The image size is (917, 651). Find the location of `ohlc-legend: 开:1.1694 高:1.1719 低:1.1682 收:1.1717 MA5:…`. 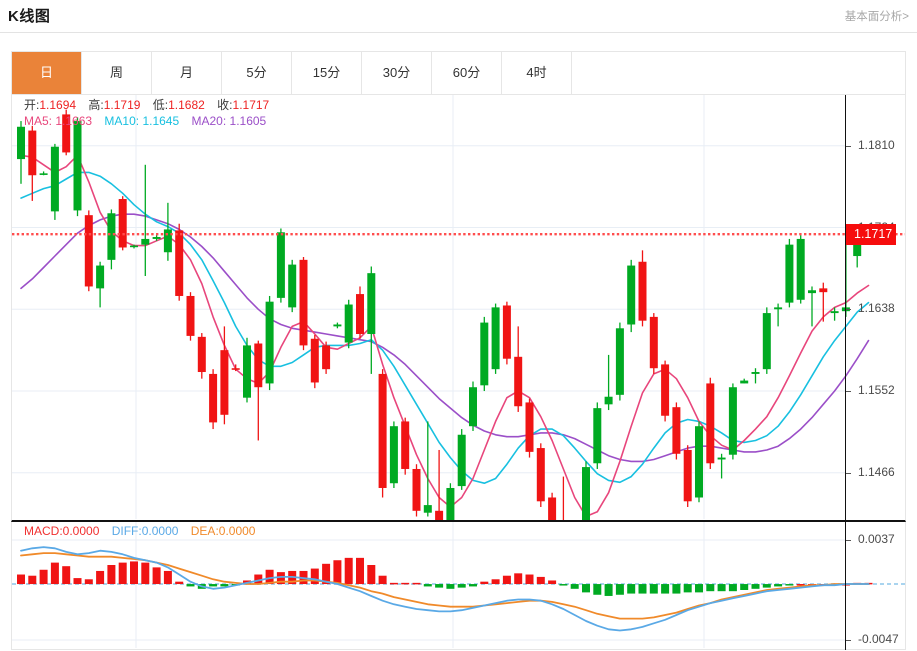

ohlc-legend: 开:1.1694 高:1.1719 低:1.1682 收:1.1717 MA5:… is located at coordinates (146, 113).